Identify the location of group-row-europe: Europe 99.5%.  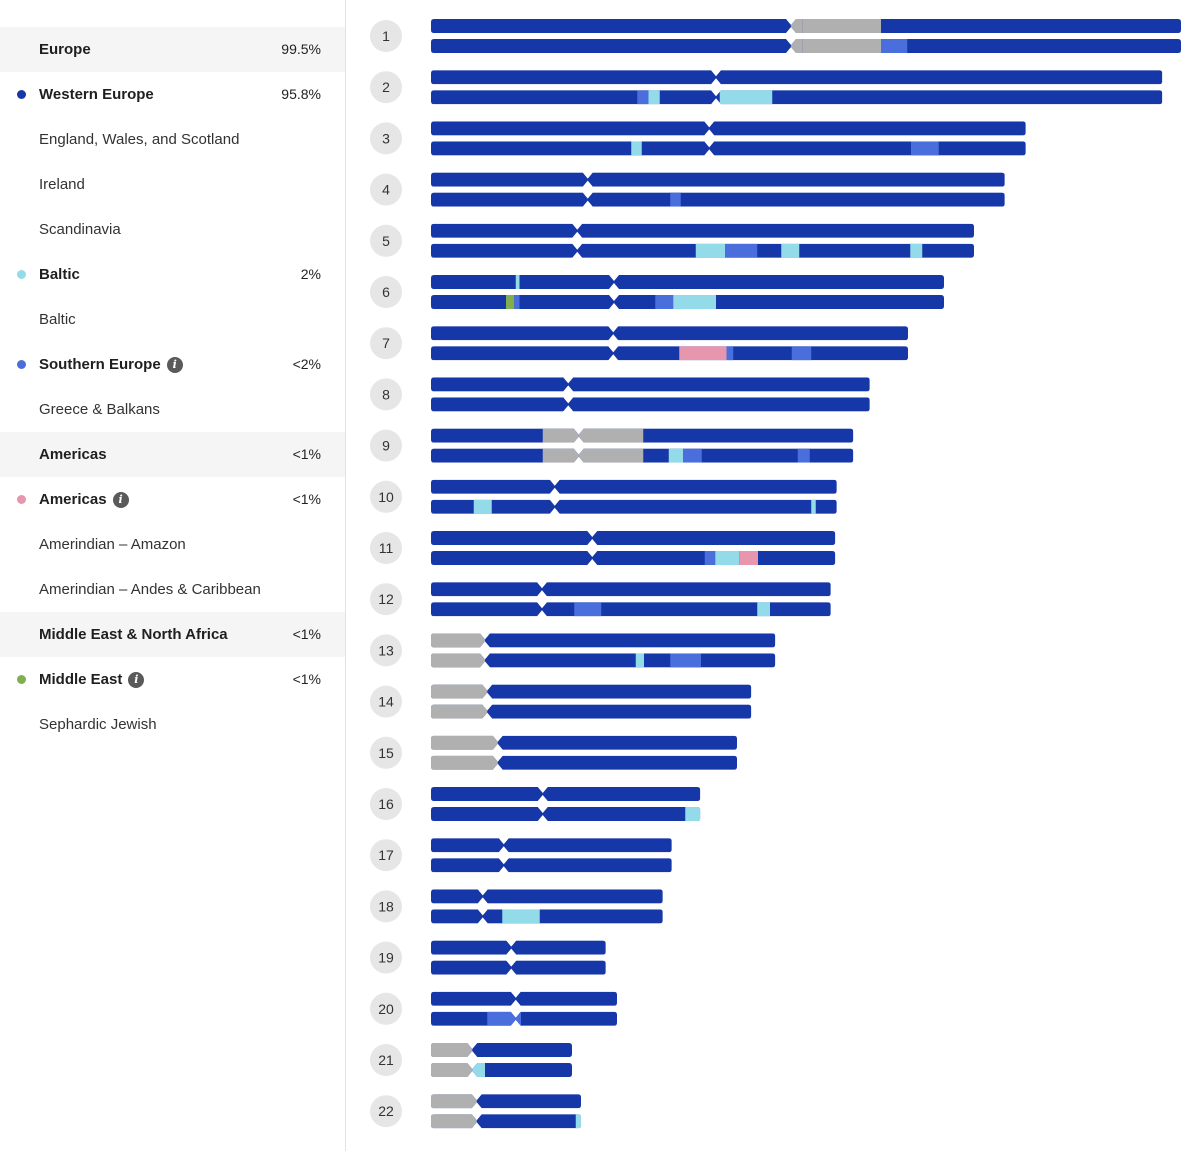
(172, 49).